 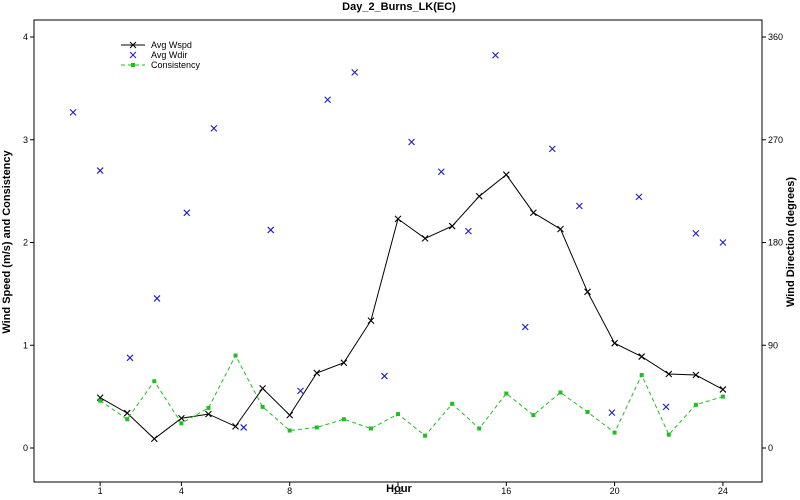 What do you see at coordinates (773, 345) in the screenshot?
I see `right-y-tick-label: 90` at bounding box center [773, 345].